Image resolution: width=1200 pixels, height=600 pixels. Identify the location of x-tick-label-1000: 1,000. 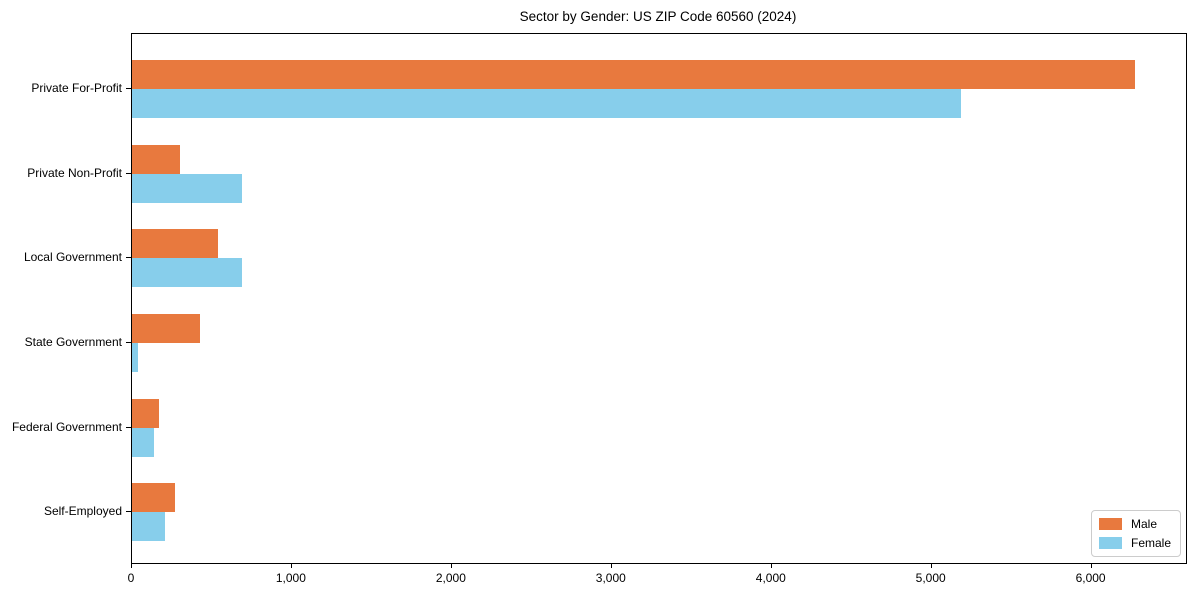
(290, 578).